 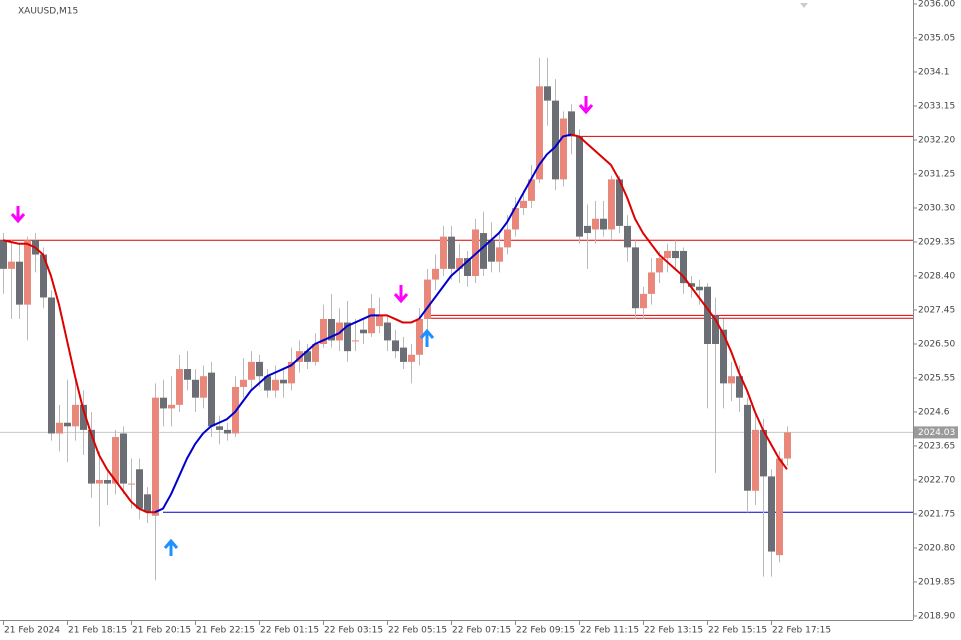 What do you see at coordinates (161, 631) in the screenshot?
I see `x-tick-label: 21 Feb 20:15` at bounding box center [161, 631].